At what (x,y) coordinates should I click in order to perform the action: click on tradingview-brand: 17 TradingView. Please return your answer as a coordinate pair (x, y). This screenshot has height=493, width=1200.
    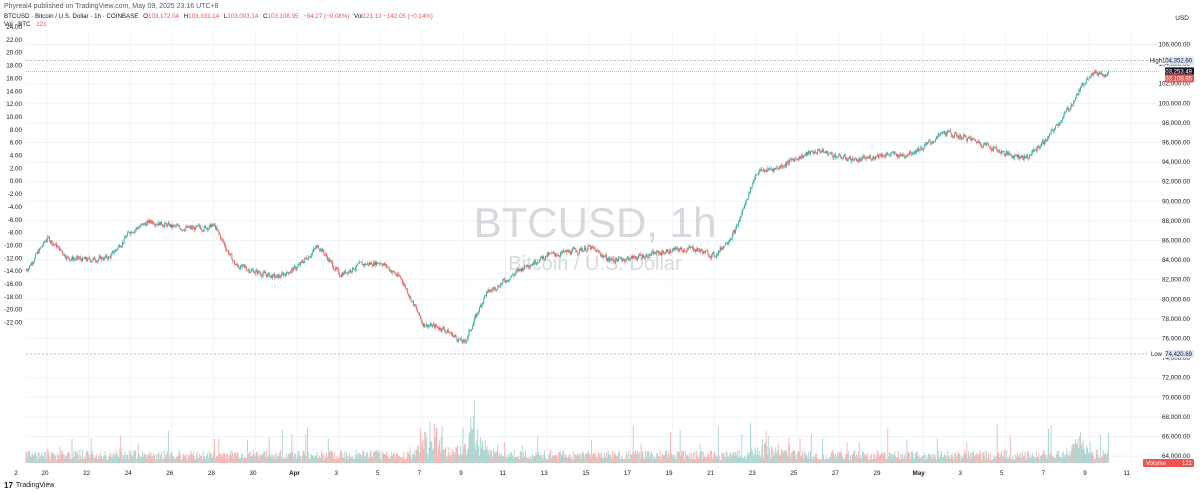
    Looking at the image, I should click on (29, 485).